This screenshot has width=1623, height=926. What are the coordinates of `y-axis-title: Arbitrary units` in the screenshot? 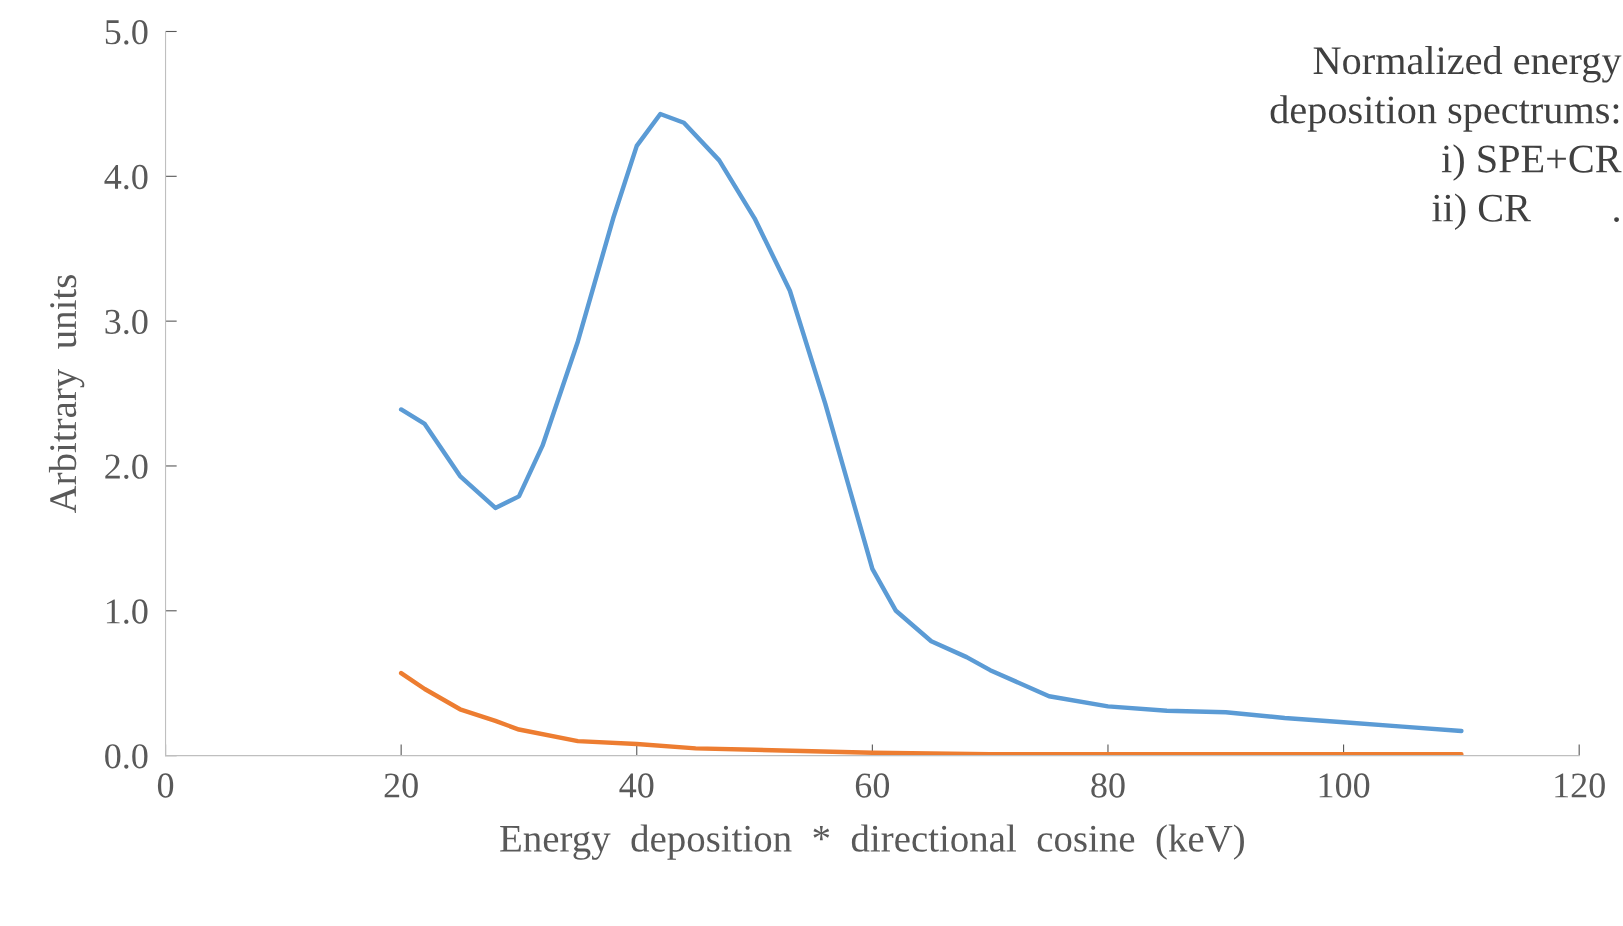 It's located at (66, 394).